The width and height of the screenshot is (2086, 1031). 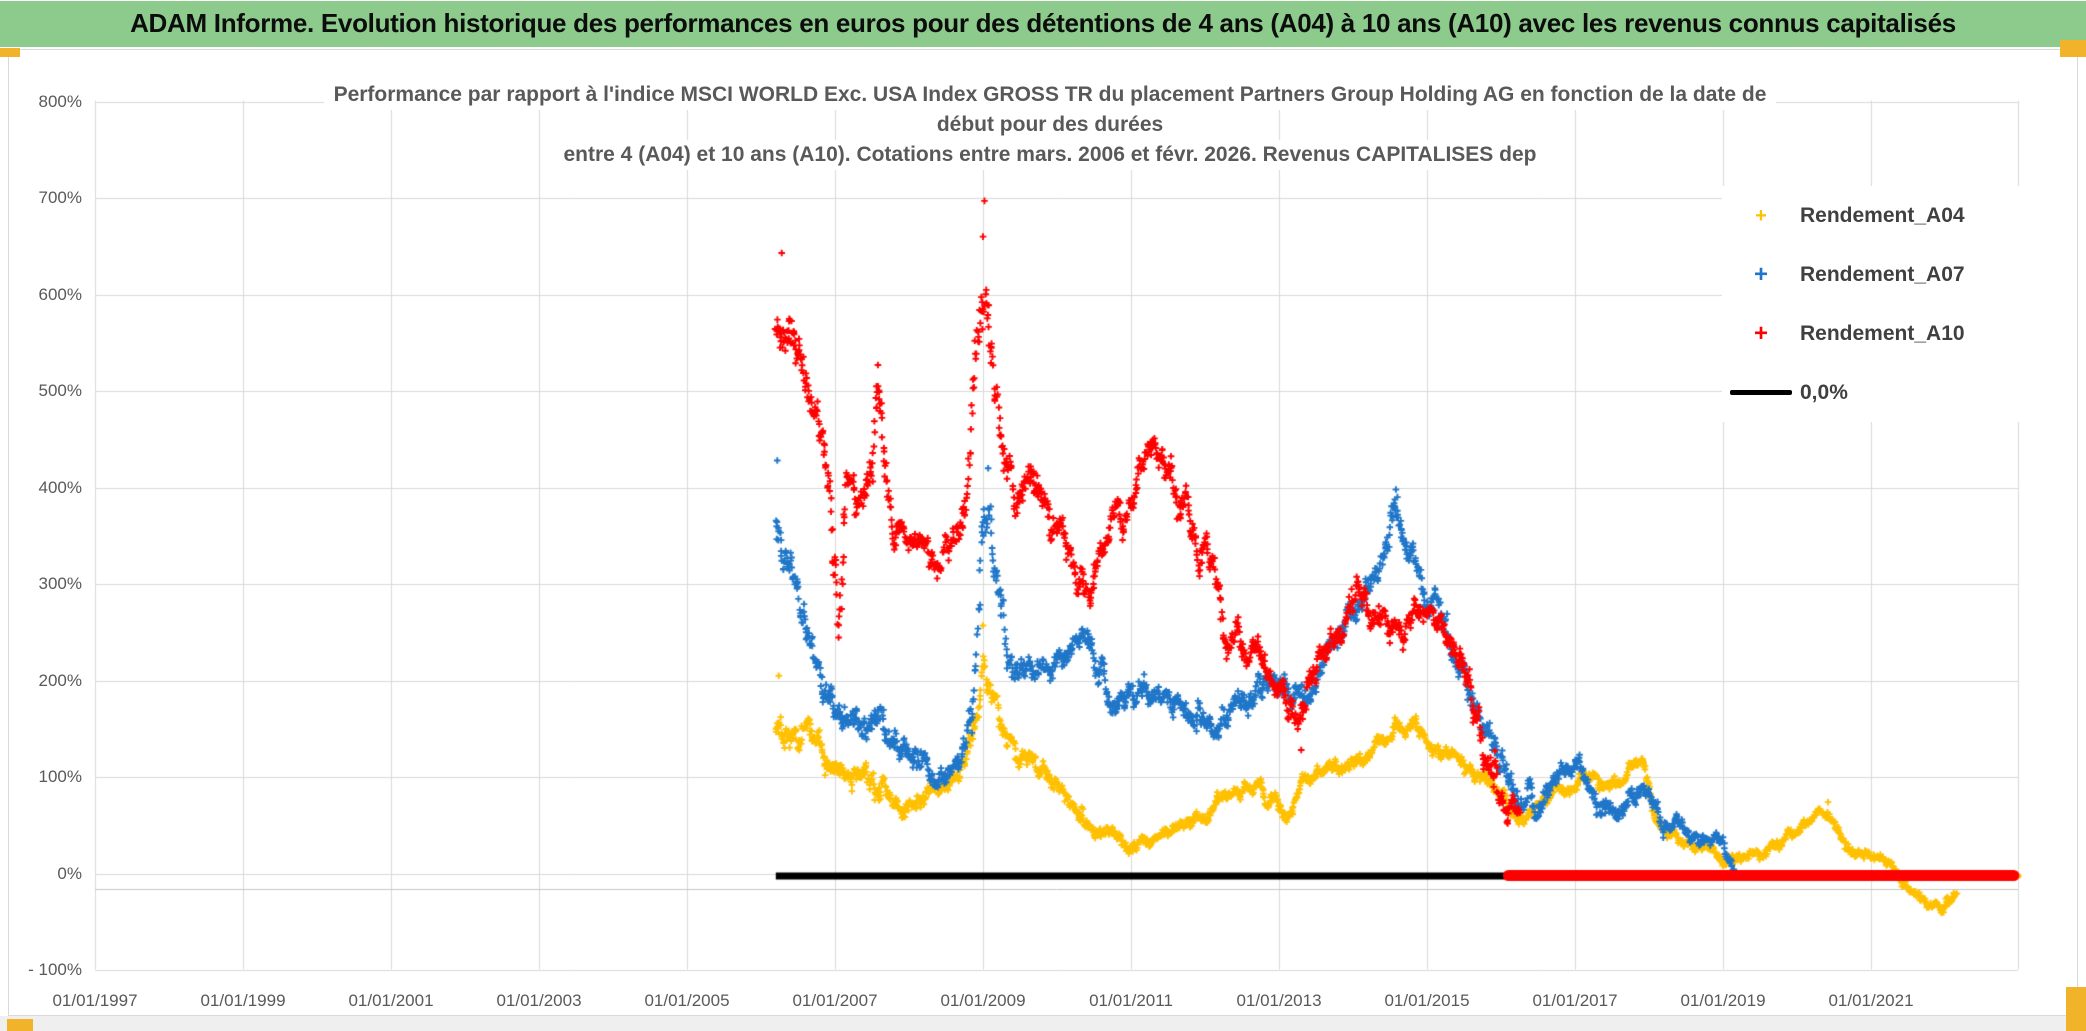 What do you see at coordinates (1575, 1000) in the screenshot?
I see `x-tick-label: 01/01/2017` at bounding box center [1575, 1000].